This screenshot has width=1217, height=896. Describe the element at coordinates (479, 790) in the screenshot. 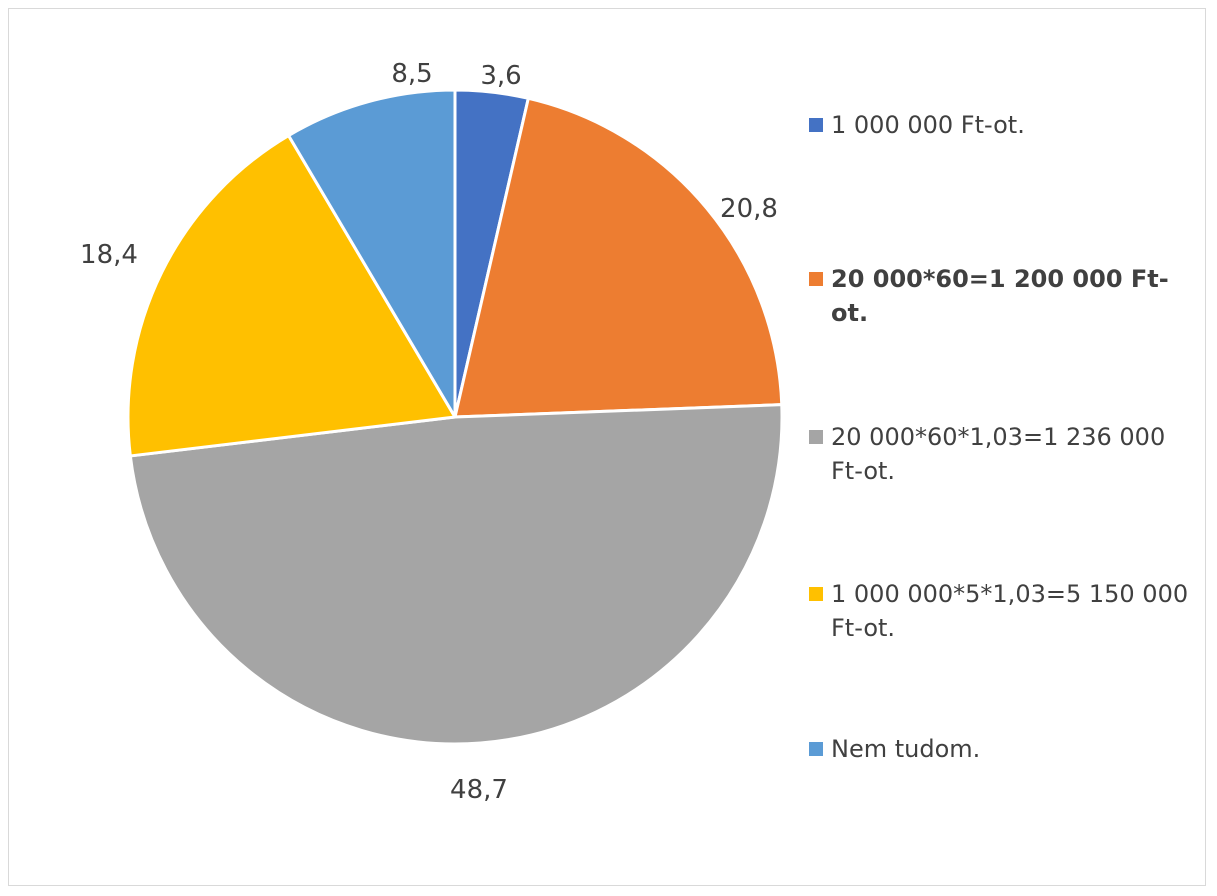

I see `data-label-3: 48,7` at that location.